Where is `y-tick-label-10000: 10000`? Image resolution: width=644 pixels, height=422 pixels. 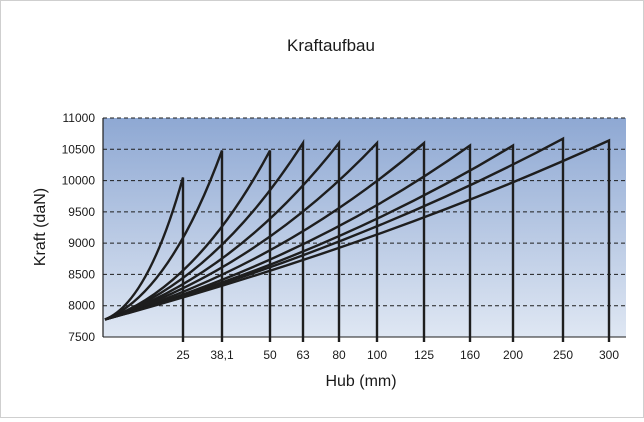 y-tick-label-10000: 10000 is located at coordinates (79, 181).